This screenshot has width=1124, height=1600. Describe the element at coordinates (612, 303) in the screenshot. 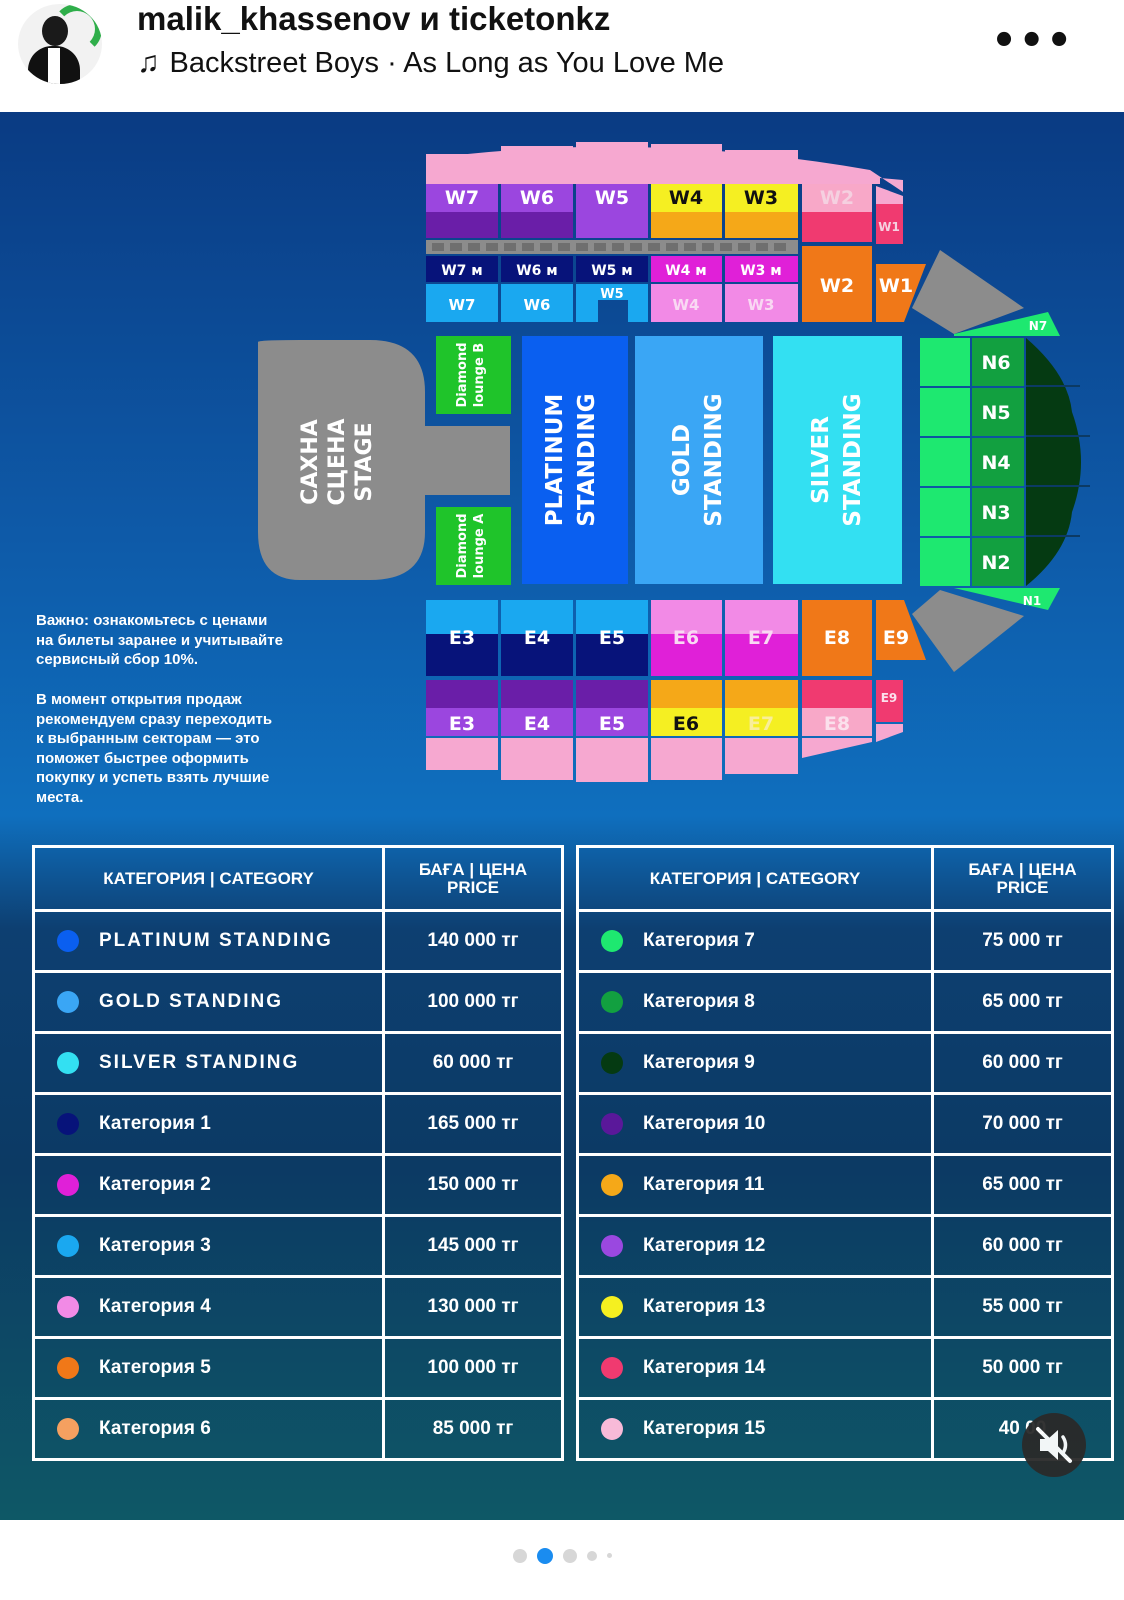

I see `sector-w5-lower` at that location.